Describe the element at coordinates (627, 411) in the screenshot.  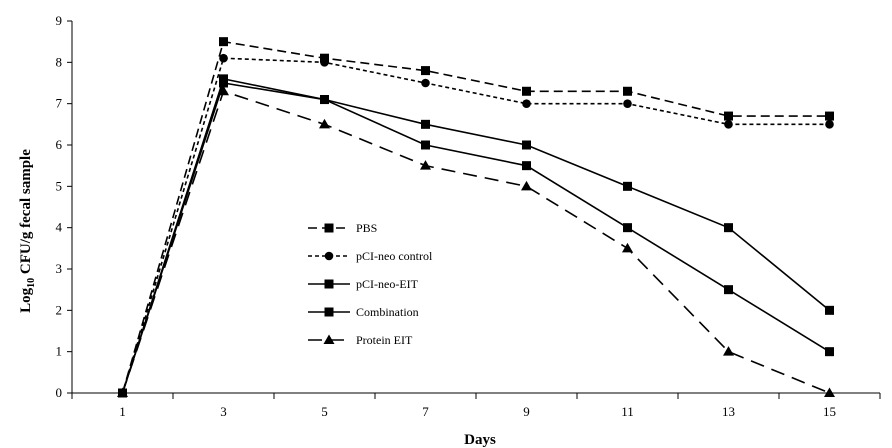
I see `x-tick-label: 11` at that location.